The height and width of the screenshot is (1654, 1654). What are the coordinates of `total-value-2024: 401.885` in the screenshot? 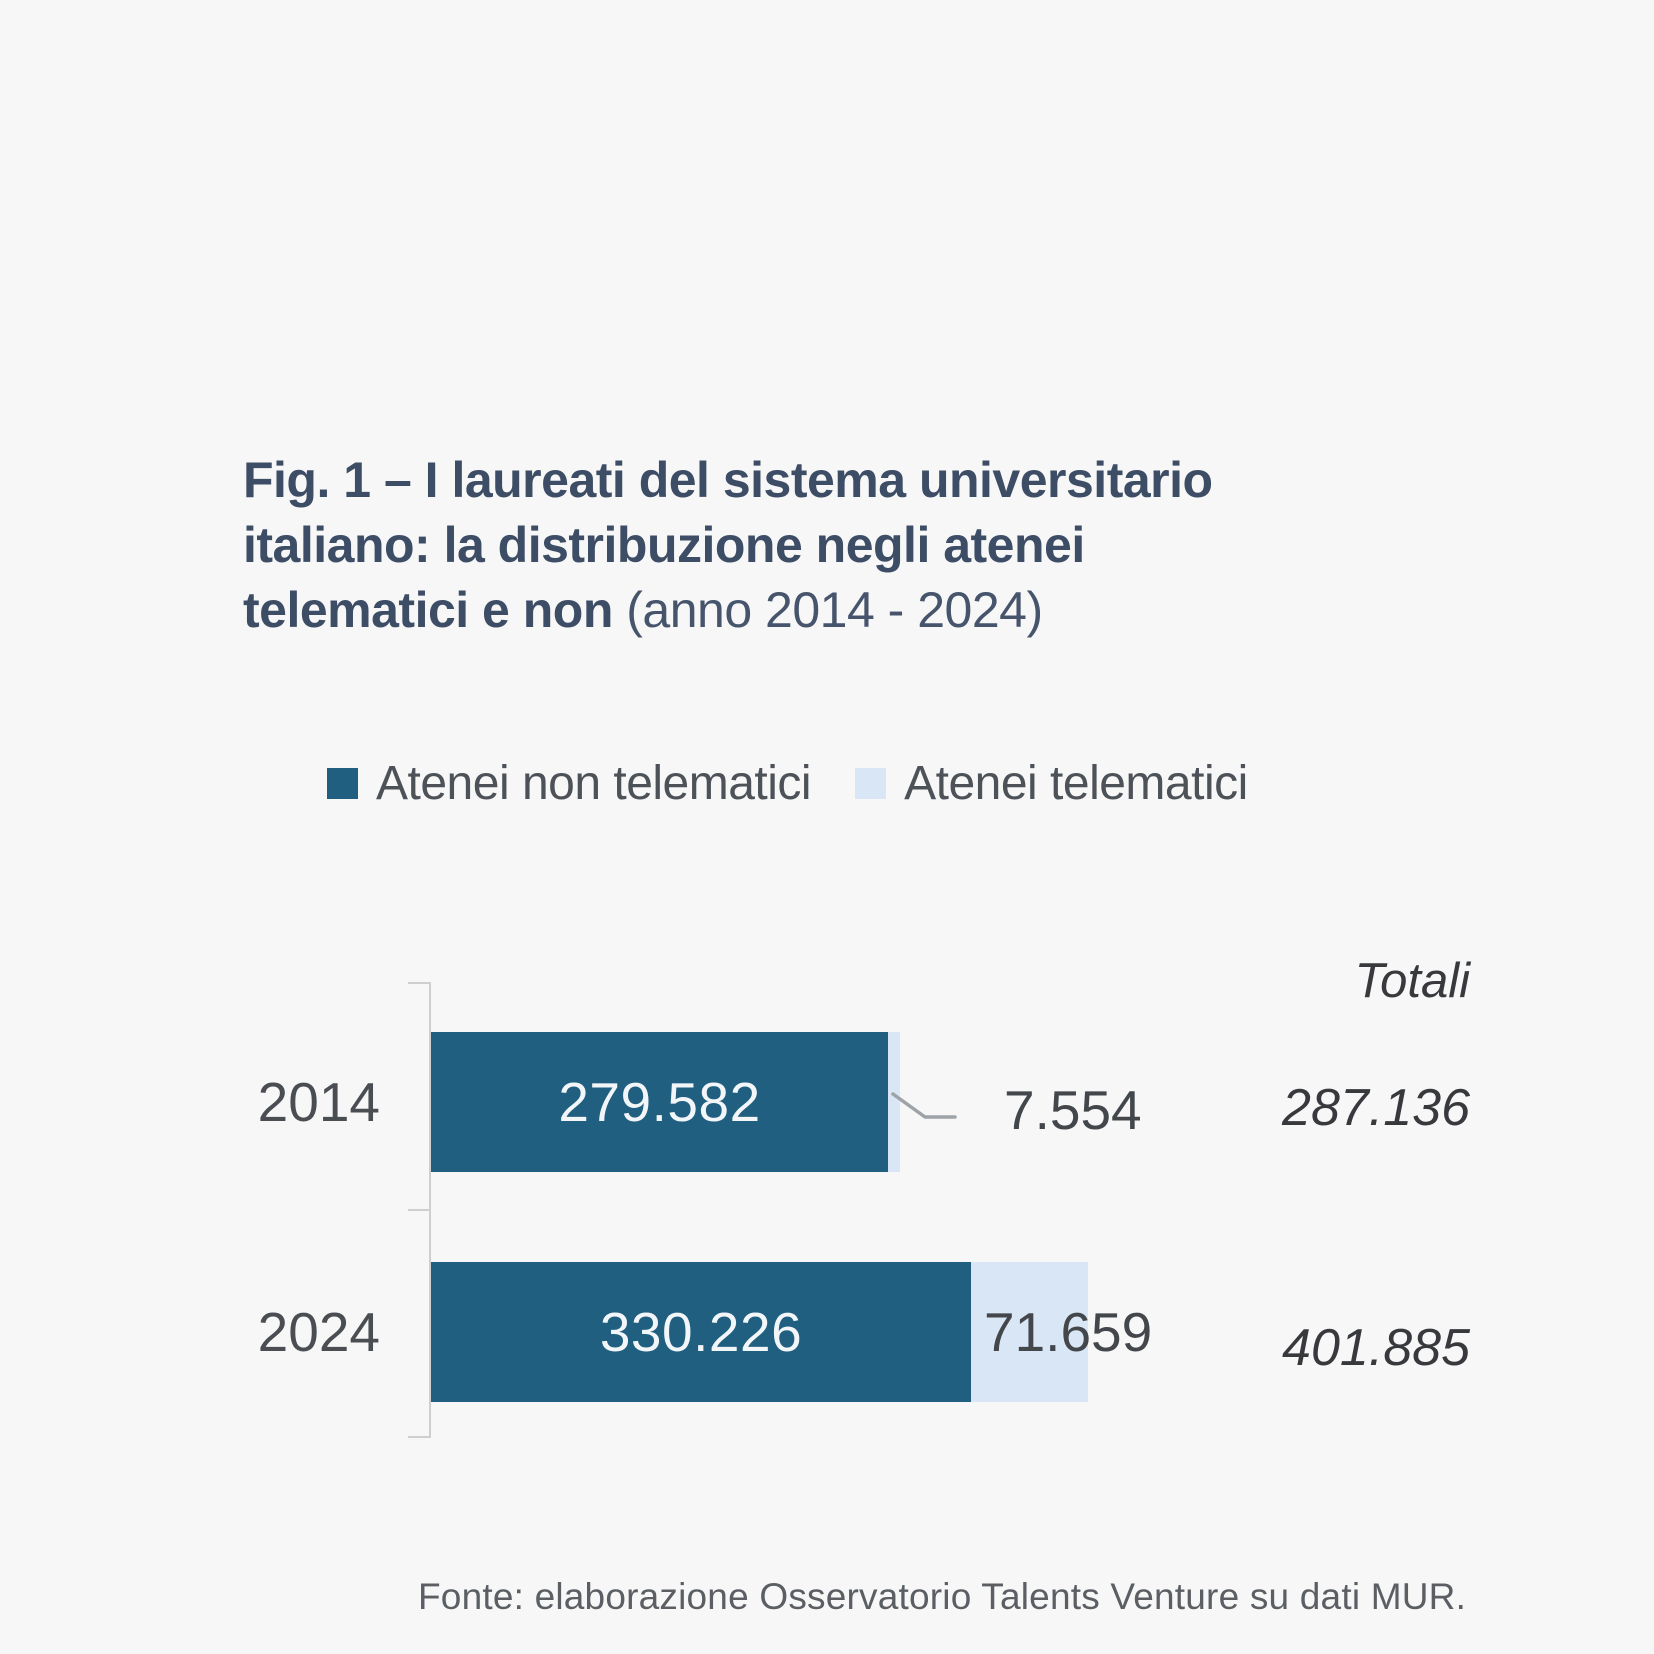 It's located at (1376, 1348).